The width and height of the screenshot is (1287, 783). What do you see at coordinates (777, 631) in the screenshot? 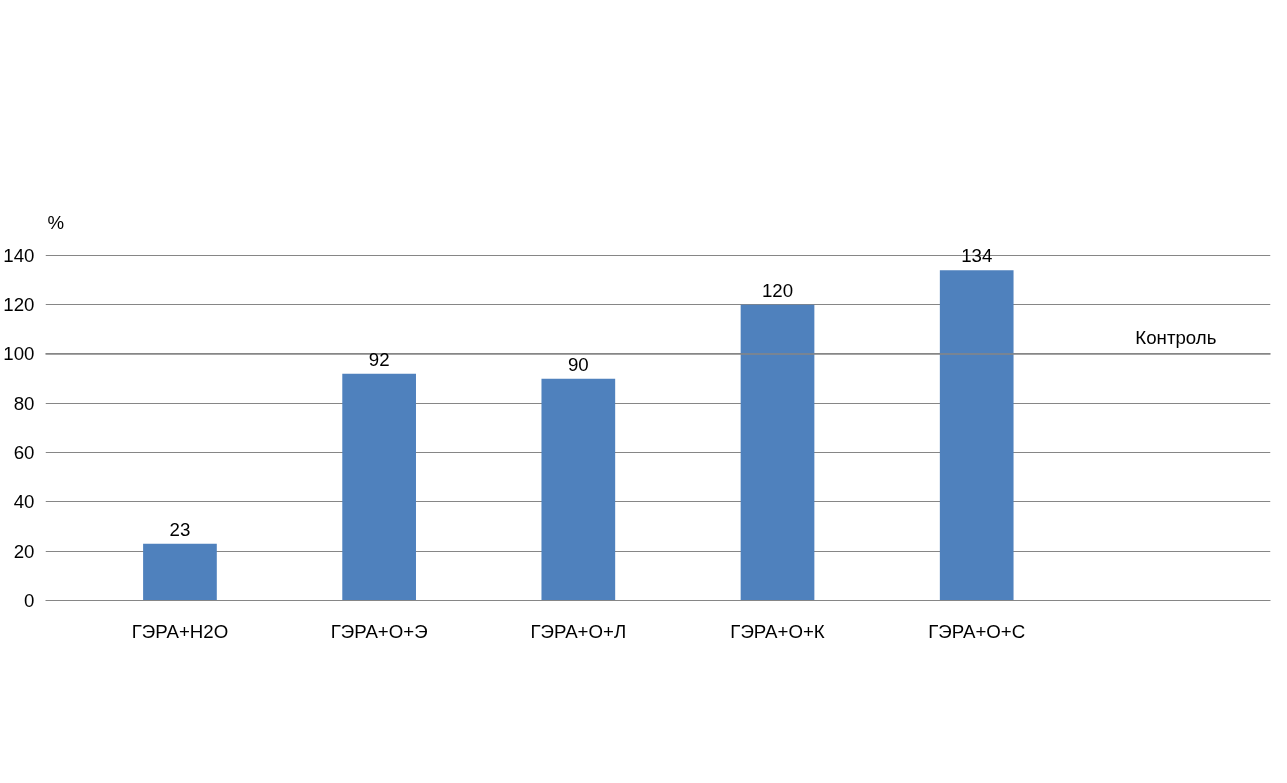
I see `x-tick-label: ГЭРА+О+К` at bounding box center [777, 631].